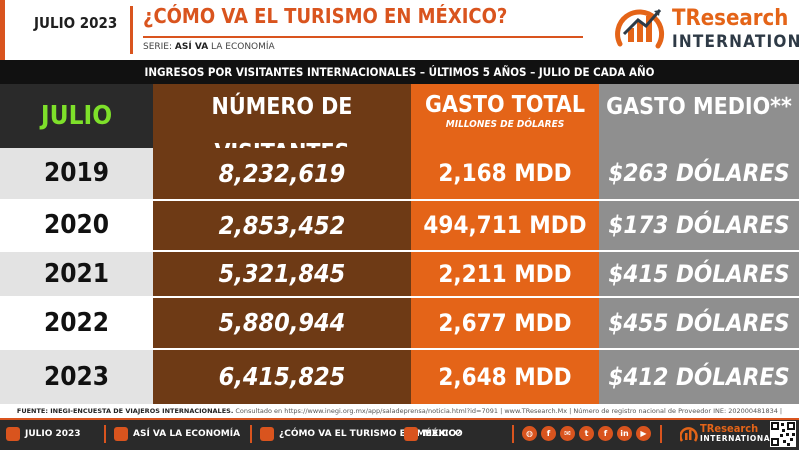 The width and height of the screenshot is (799, 451). I want to click on row-average-cell: $173 DÓLARES, so click(699, 225).